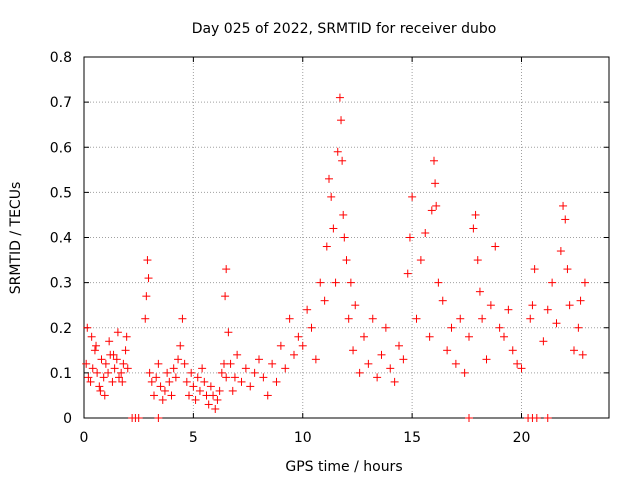 This screenshot has height=480, width=640. I want to click on y-tick-label: 0.1, so click(61, 374).